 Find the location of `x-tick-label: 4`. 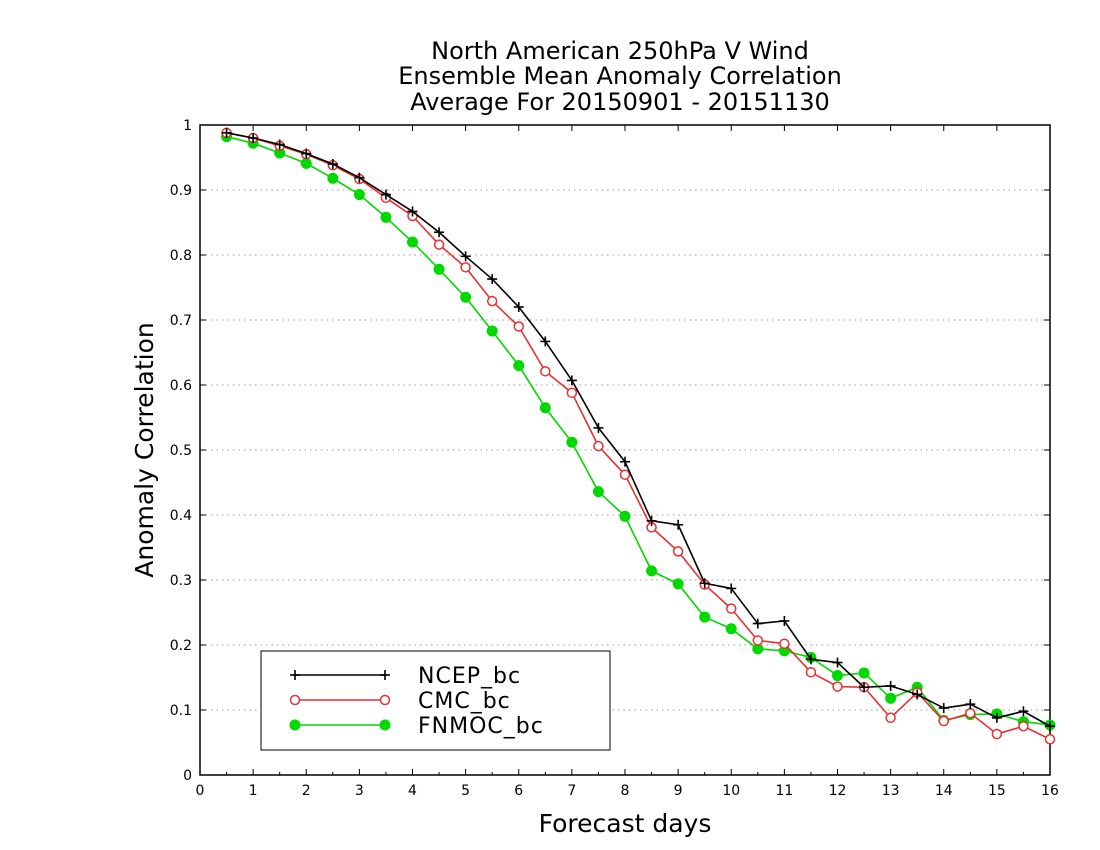

x-tick-label: 4 is located at coordinates (412, 791).